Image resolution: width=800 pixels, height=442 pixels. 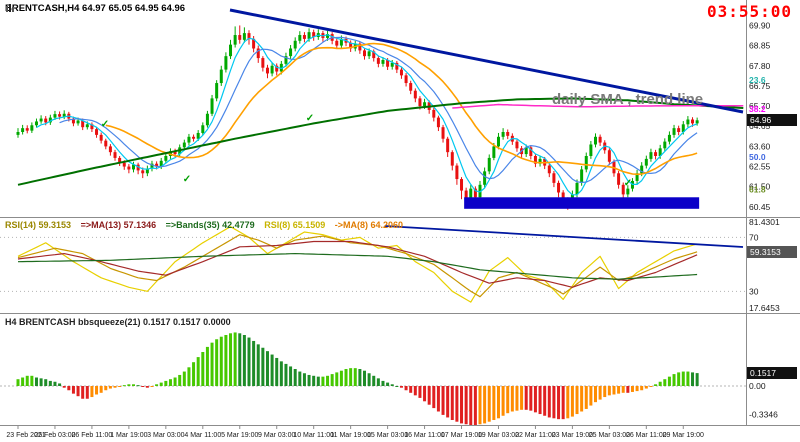 What do you see at coordinates (276, 435) in the screenshot?
I see `svg-text: 9 Mar 03:00` at bounding box center [276, 435].